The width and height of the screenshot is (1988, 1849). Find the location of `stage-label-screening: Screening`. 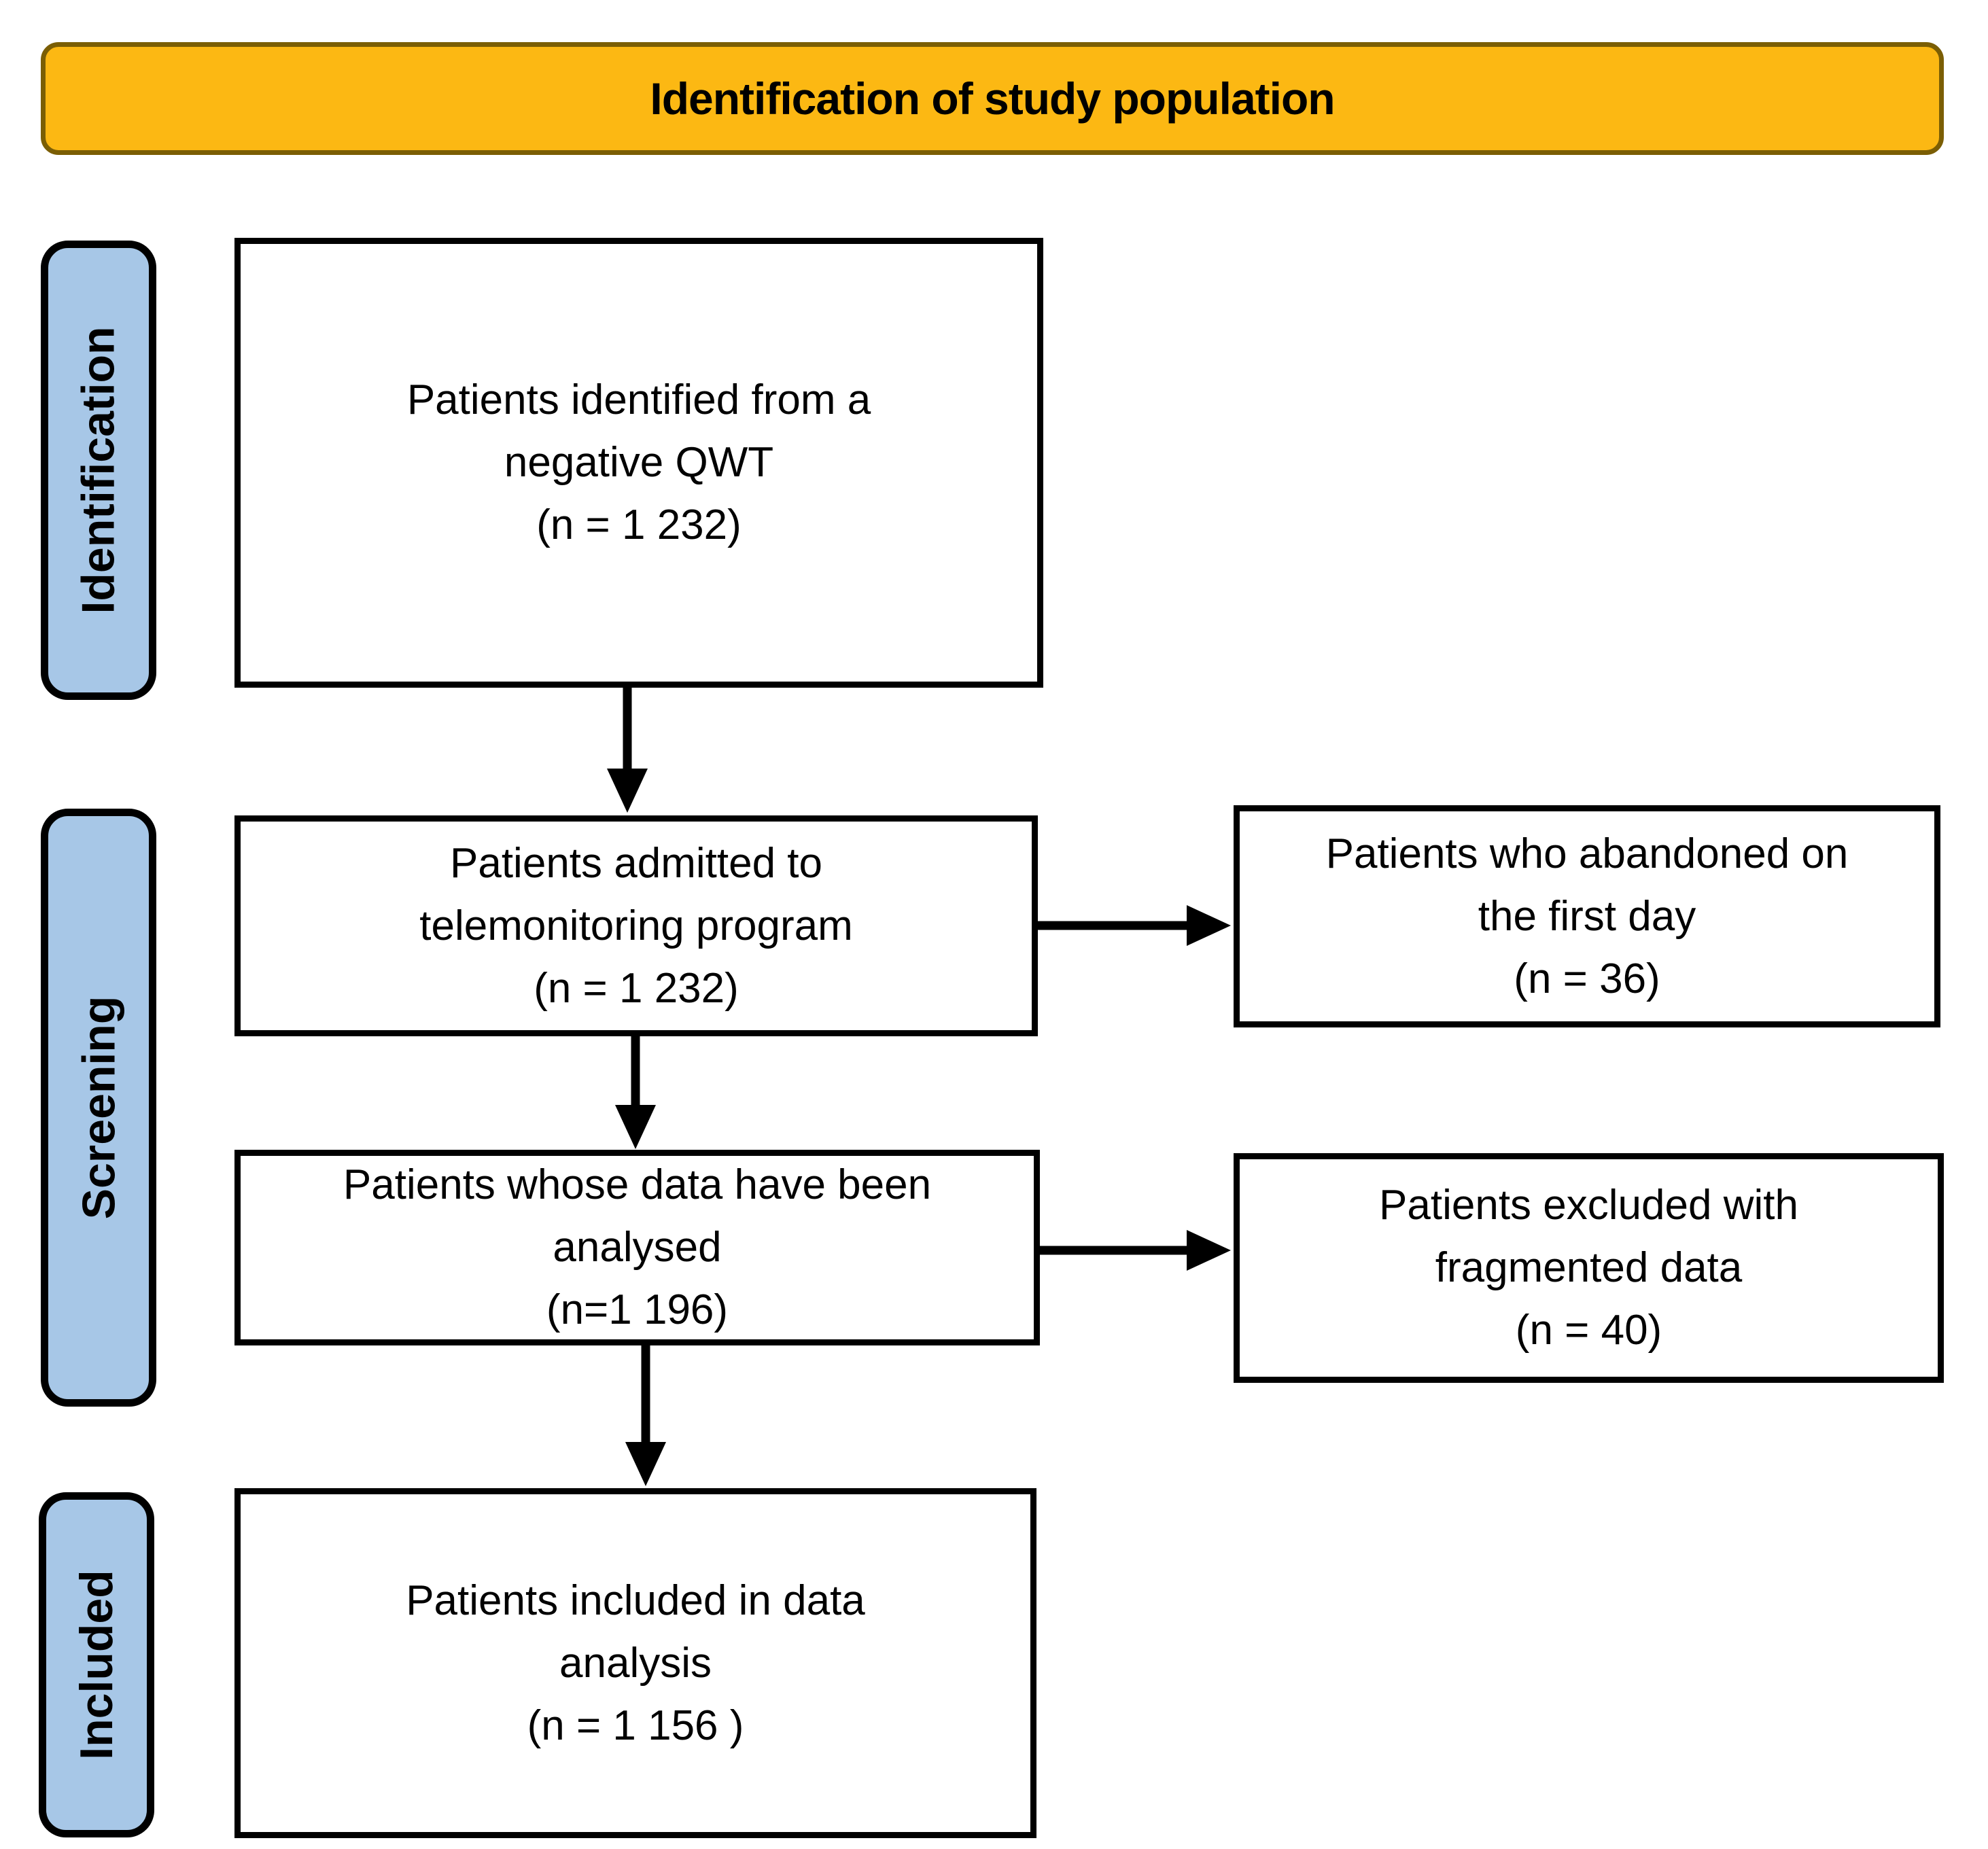

stage-label-screening: Screening is located at coordinates (98, 1108).